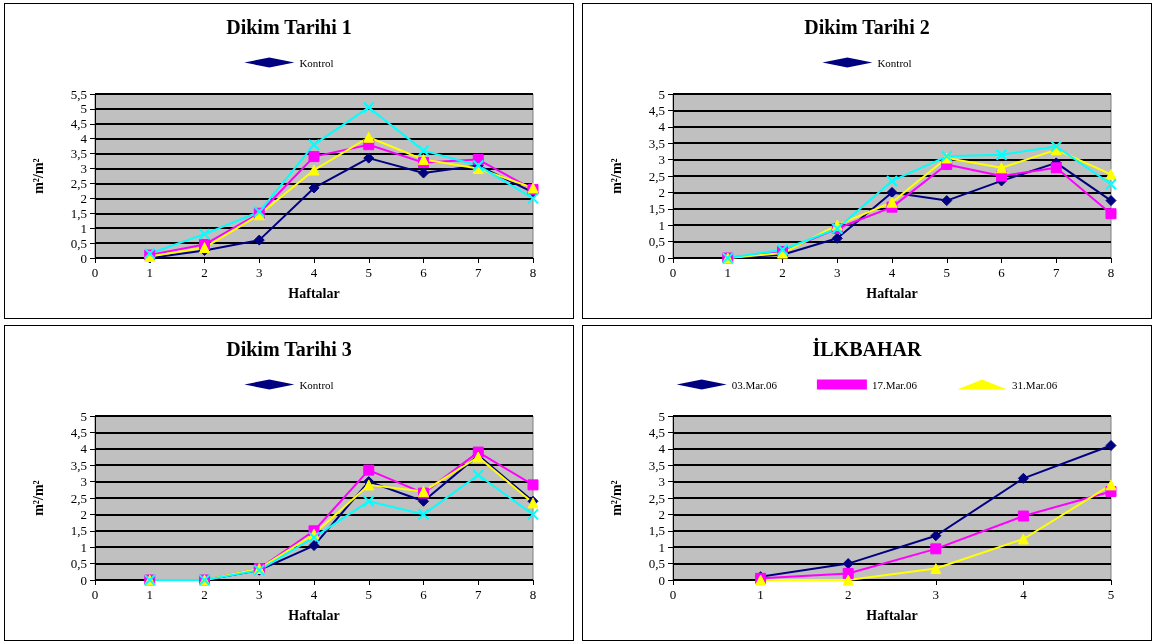 This screenshot has width=1156, height=644. I want to click on legend-label: 03.Mar.06, so click(754, 384).